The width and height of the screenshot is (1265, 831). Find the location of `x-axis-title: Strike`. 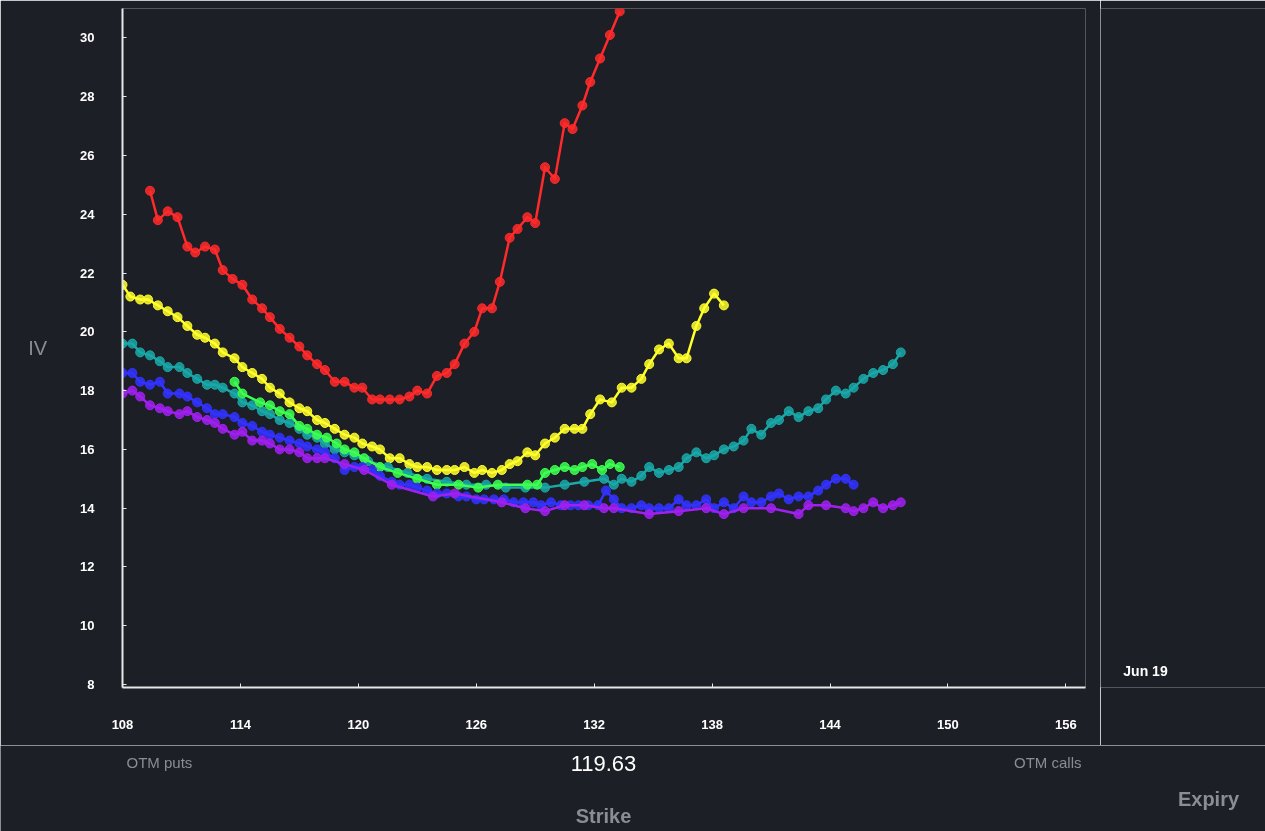

x-axis-title: Strike is located at coordinates (603, 815).